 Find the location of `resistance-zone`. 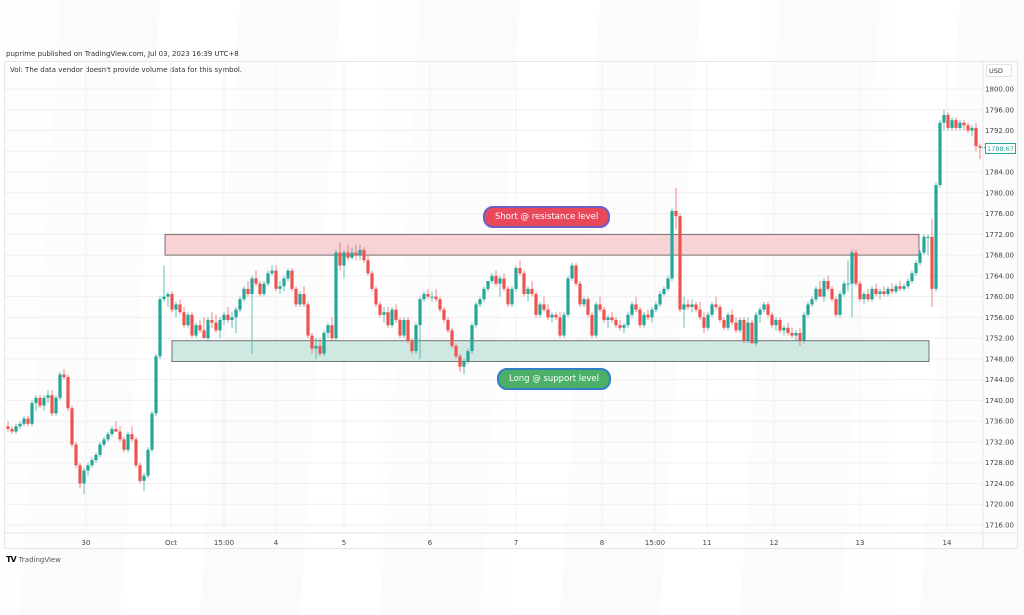

resistance-zone is located at coordinates (542, 244).